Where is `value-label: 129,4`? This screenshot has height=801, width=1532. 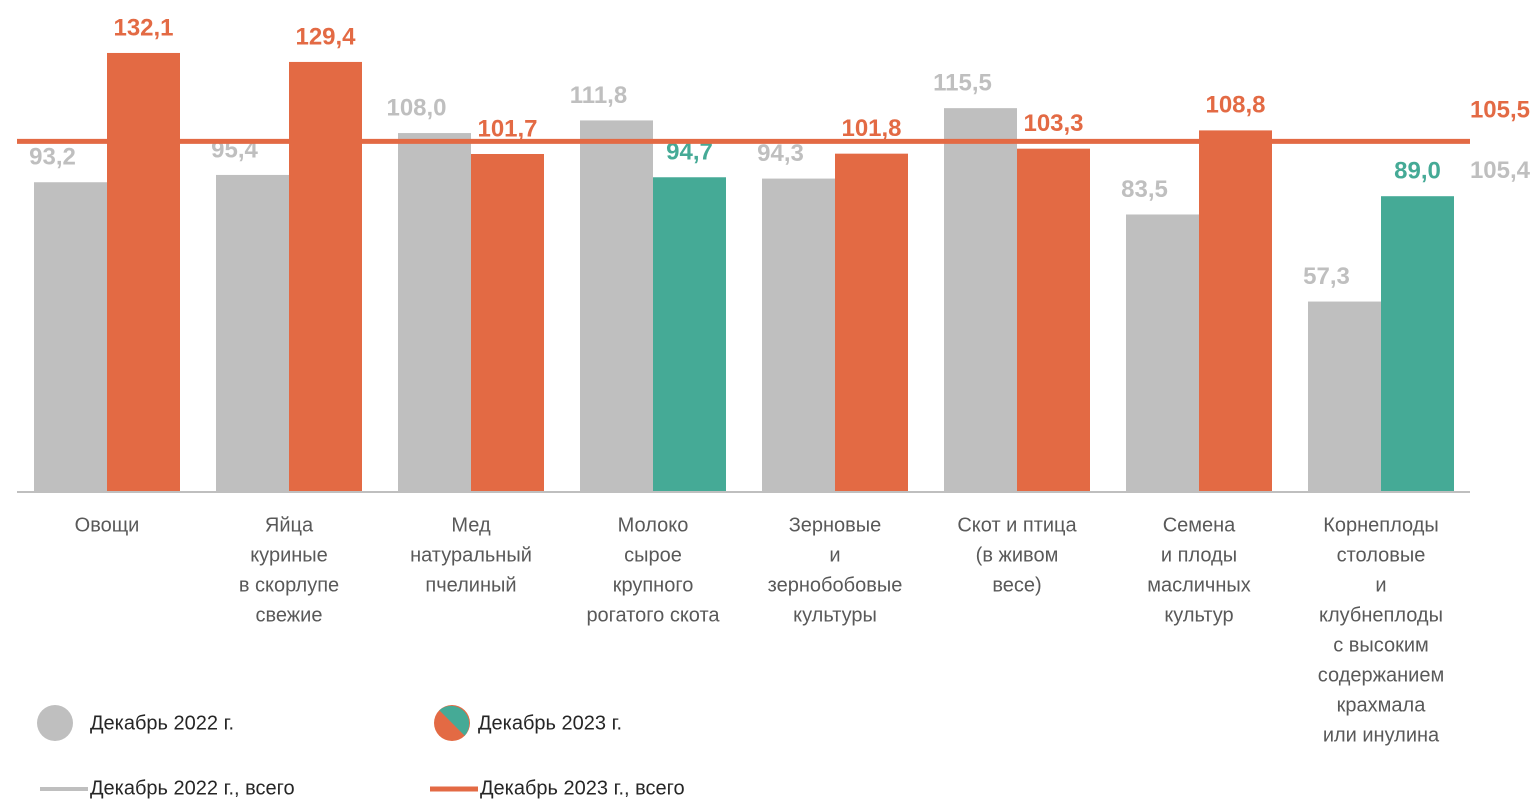
value-label: 129,4 is located at coordinates (325, 36).